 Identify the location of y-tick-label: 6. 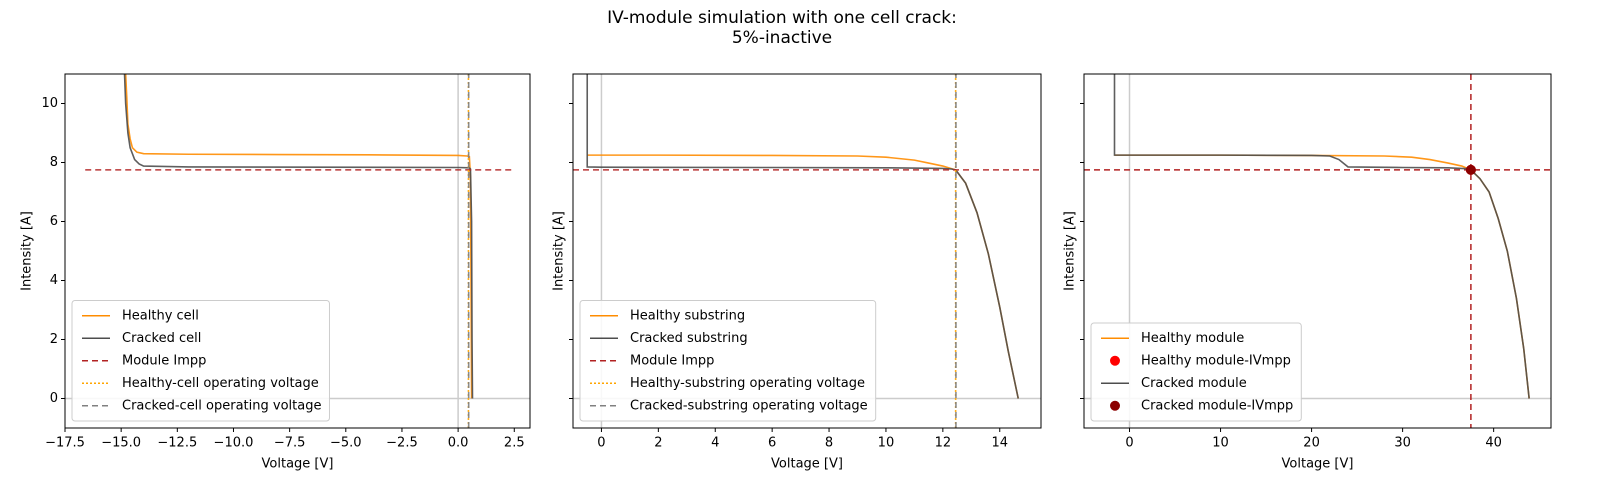
(54, 221).